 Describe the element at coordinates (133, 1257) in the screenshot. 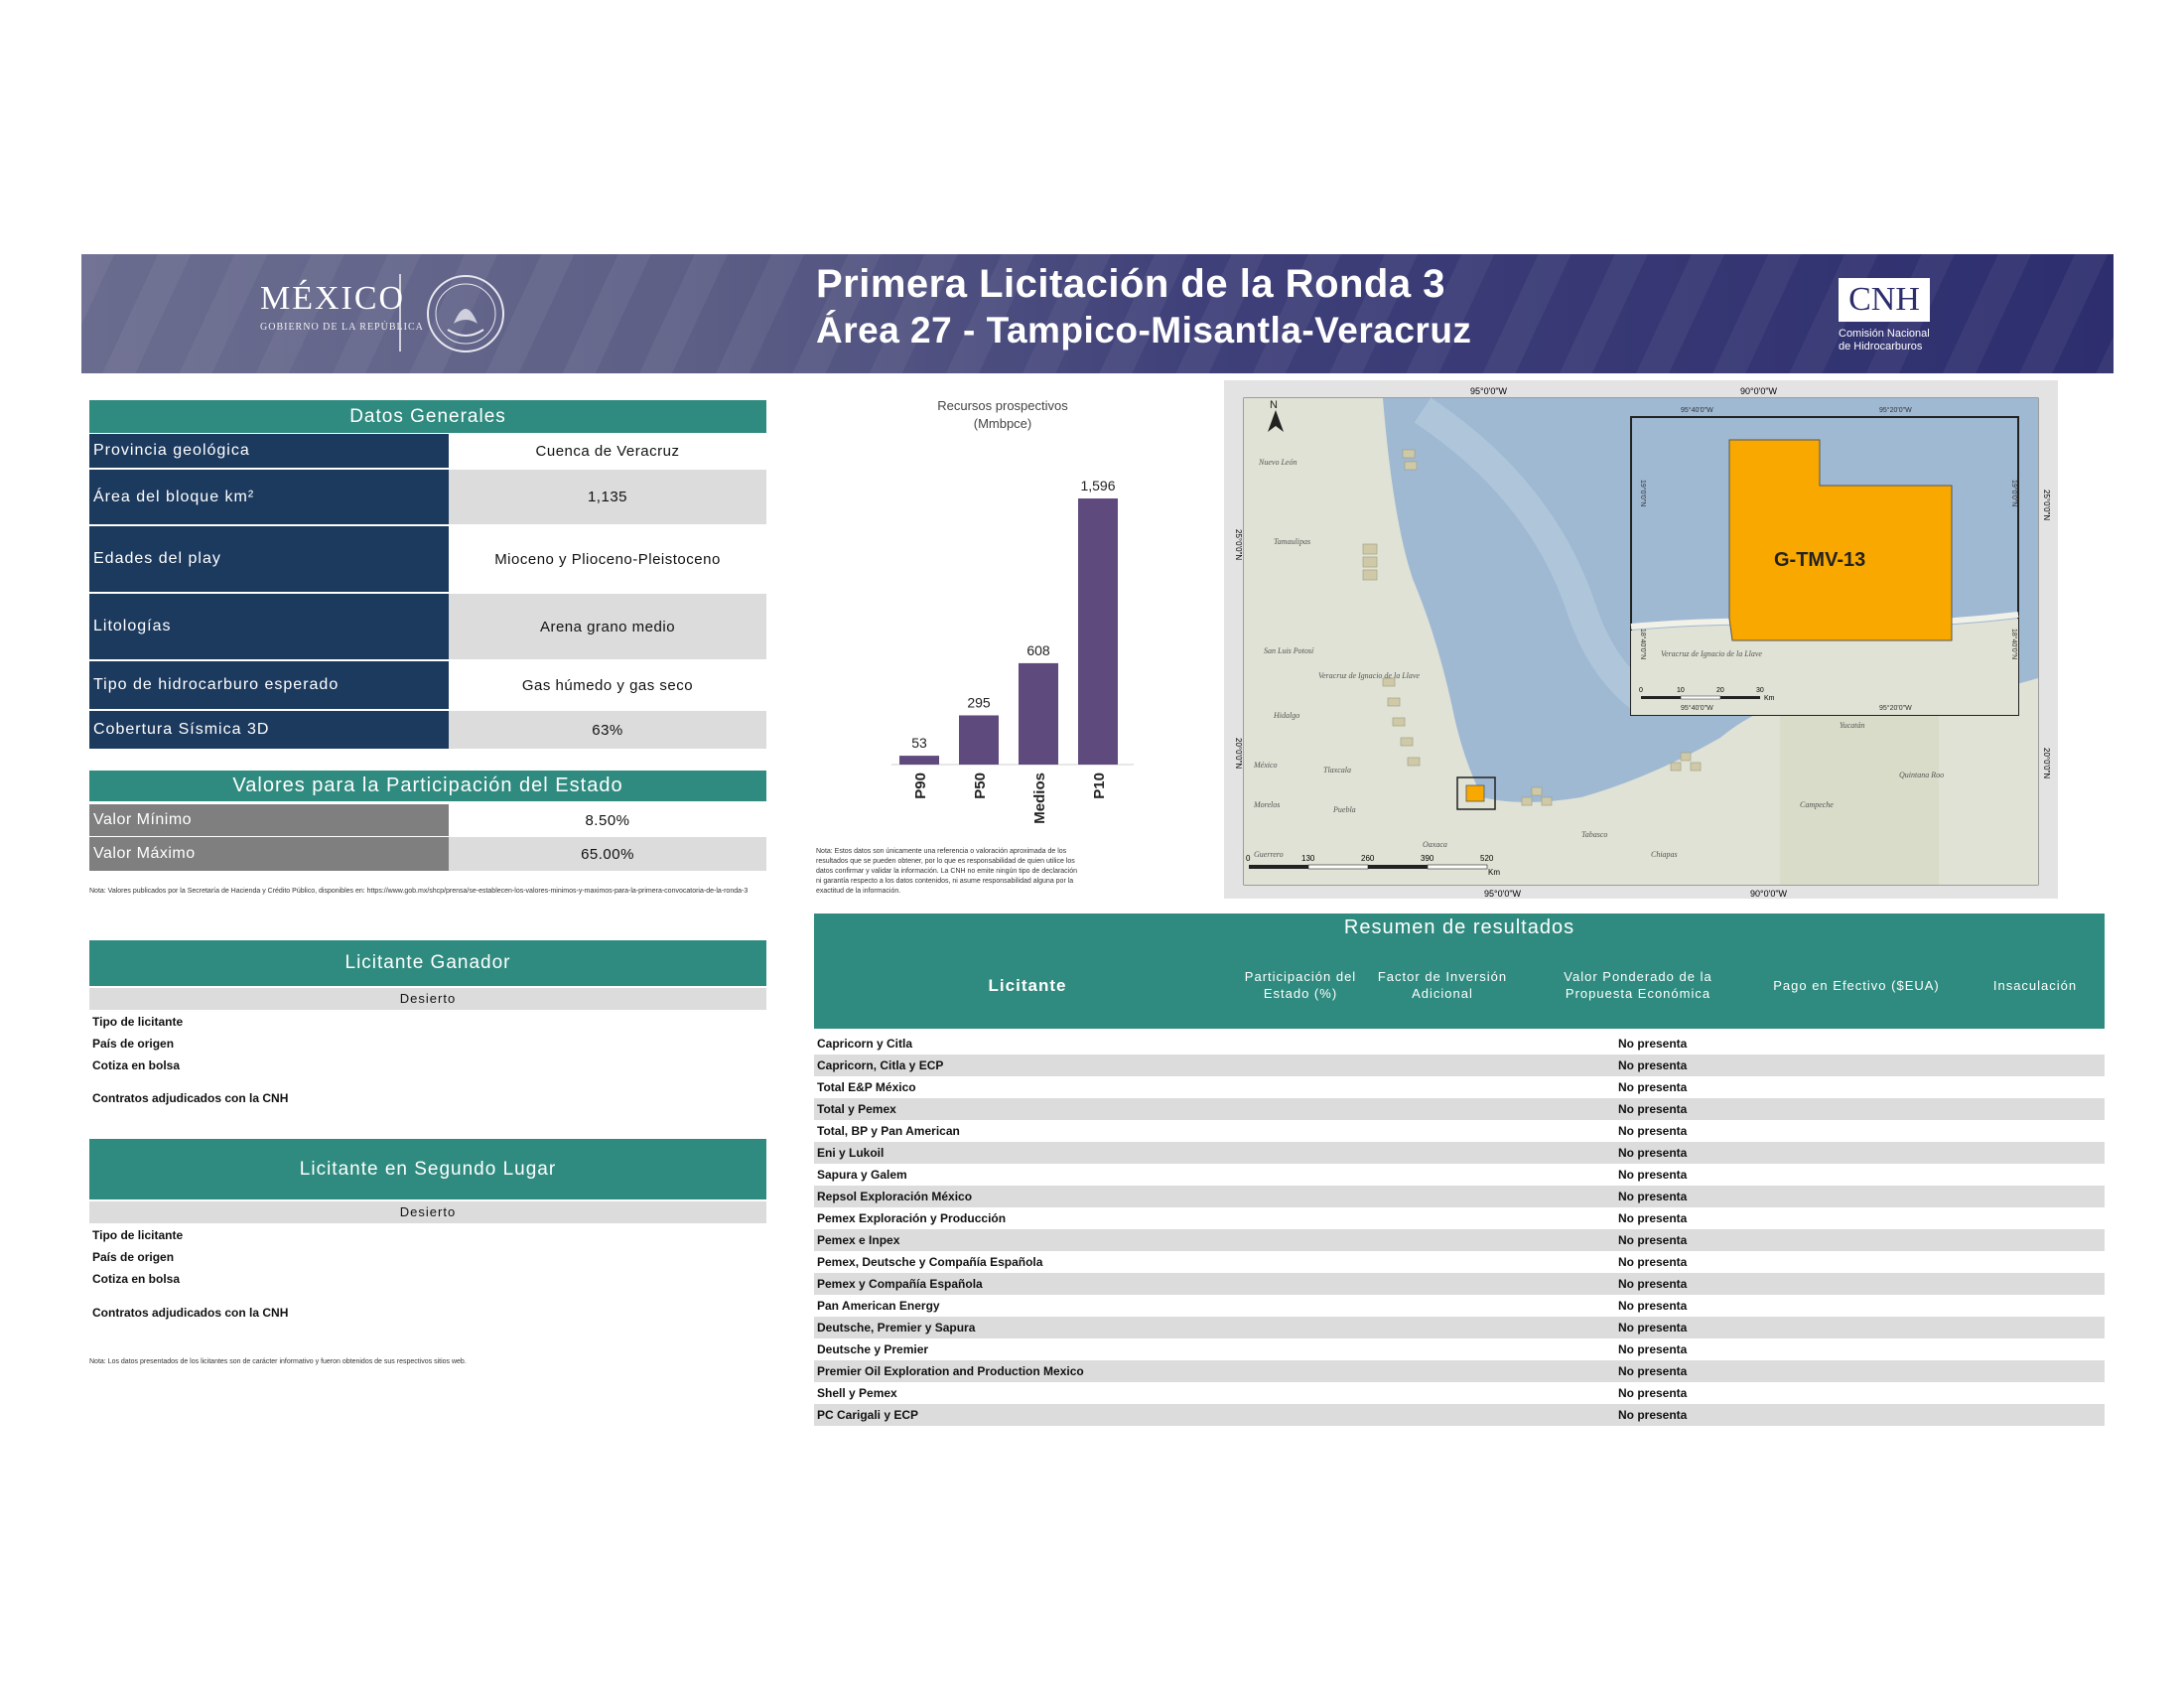

I see `ls-pais-origen: País de origen` at that location.